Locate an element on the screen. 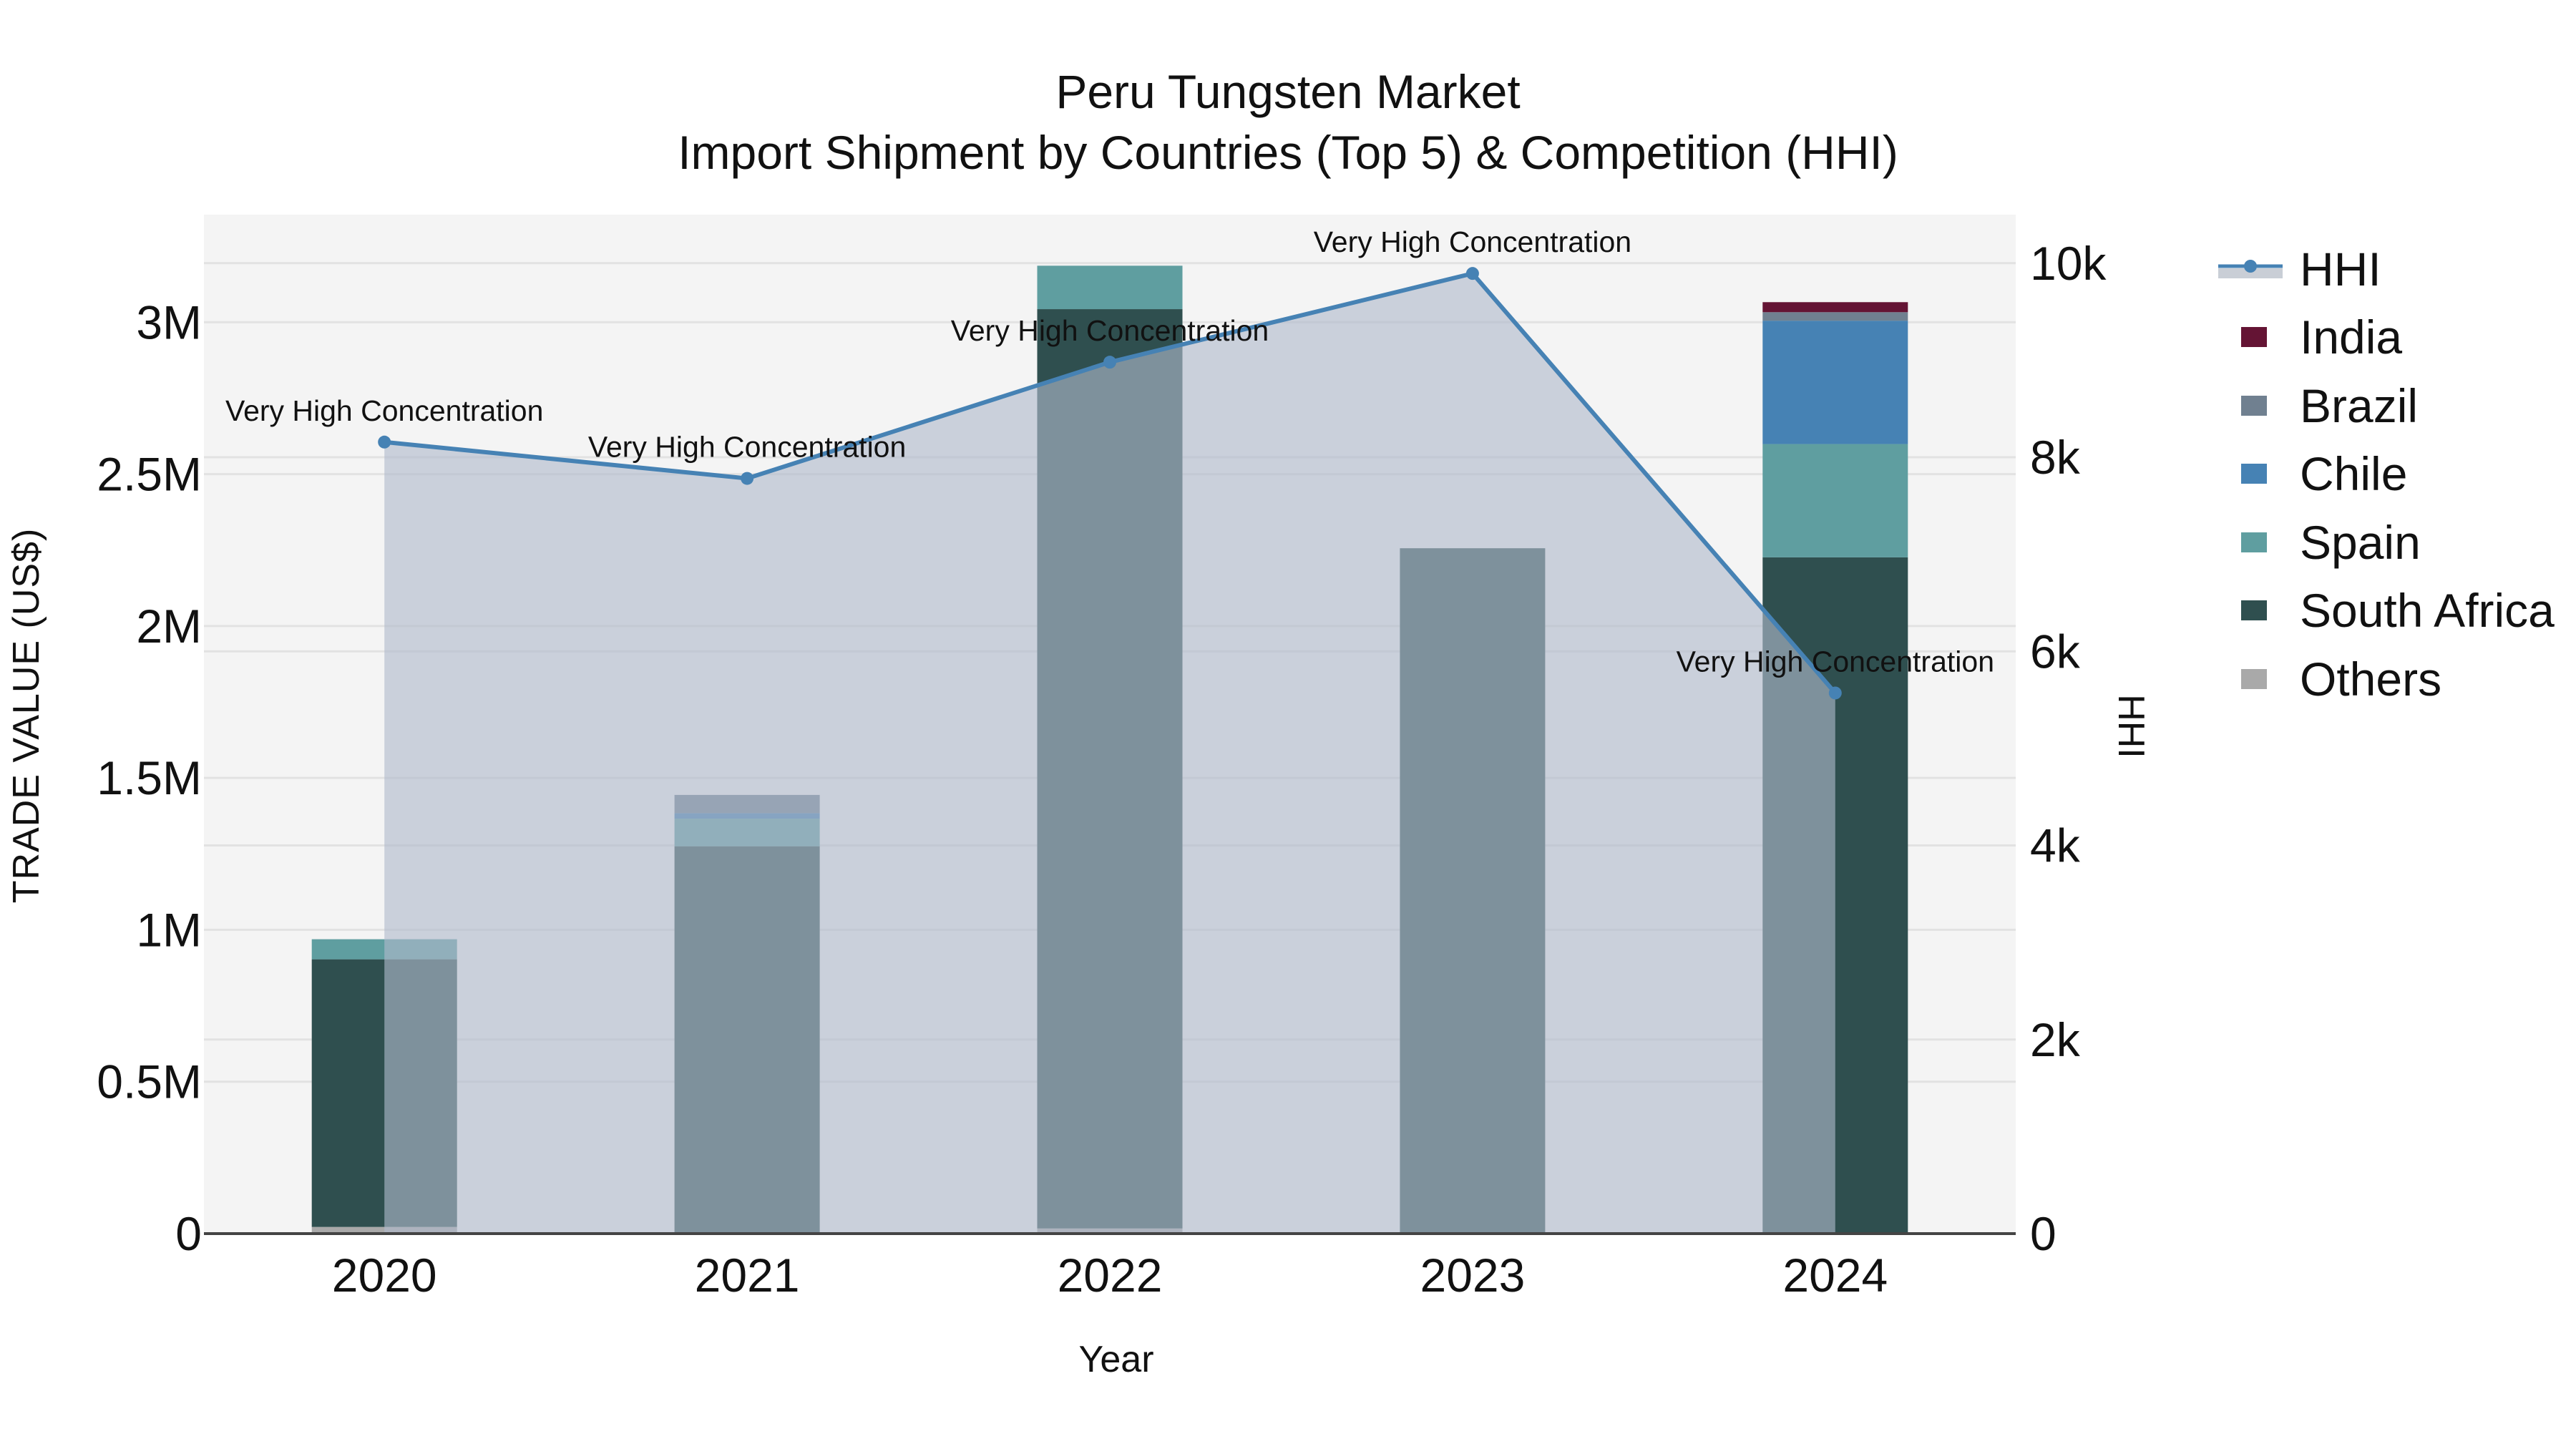 This screenshot has height=1449, width=2576. bar-segment-india is located at coordinates (1835, 307).